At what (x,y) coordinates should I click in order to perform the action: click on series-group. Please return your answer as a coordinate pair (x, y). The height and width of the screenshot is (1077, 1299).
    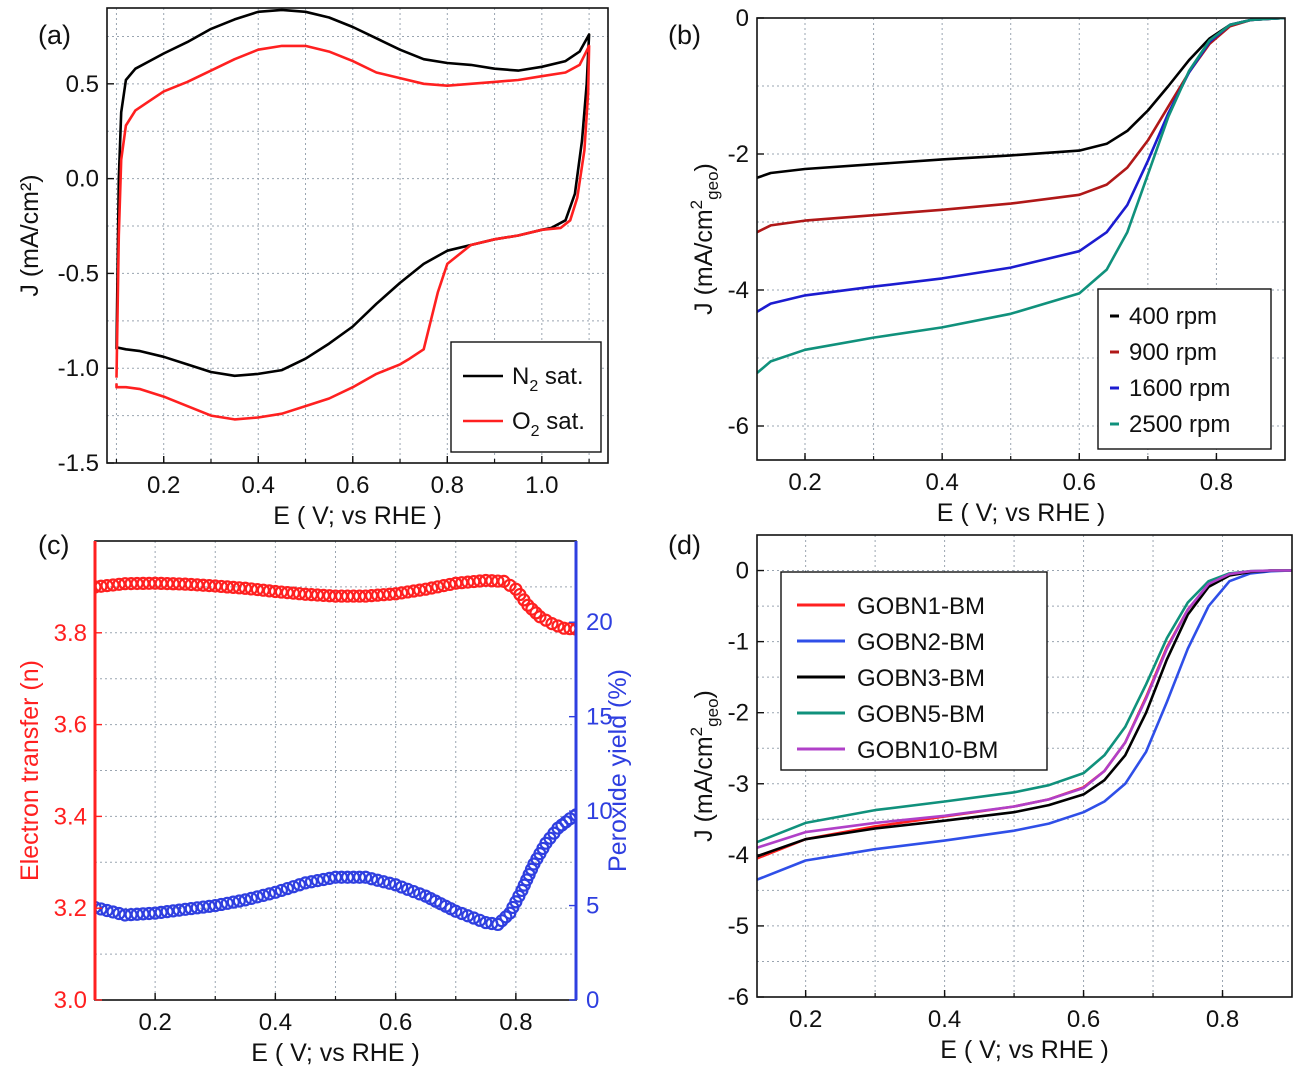
    Looking at the image, I should click on (1021, 196).